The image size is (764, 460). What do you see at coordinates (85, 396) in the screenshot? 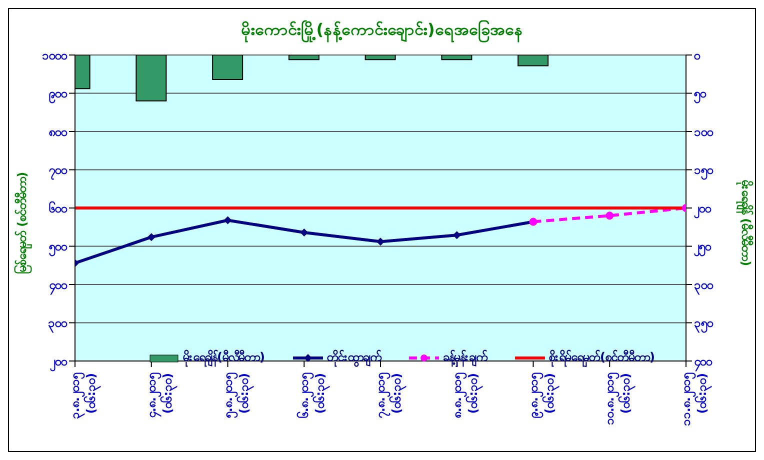
I see `x-tick-label: ၃.၈.၂၀၁၅ (၀၆:၃၀)` at bounding box center [85, 396].